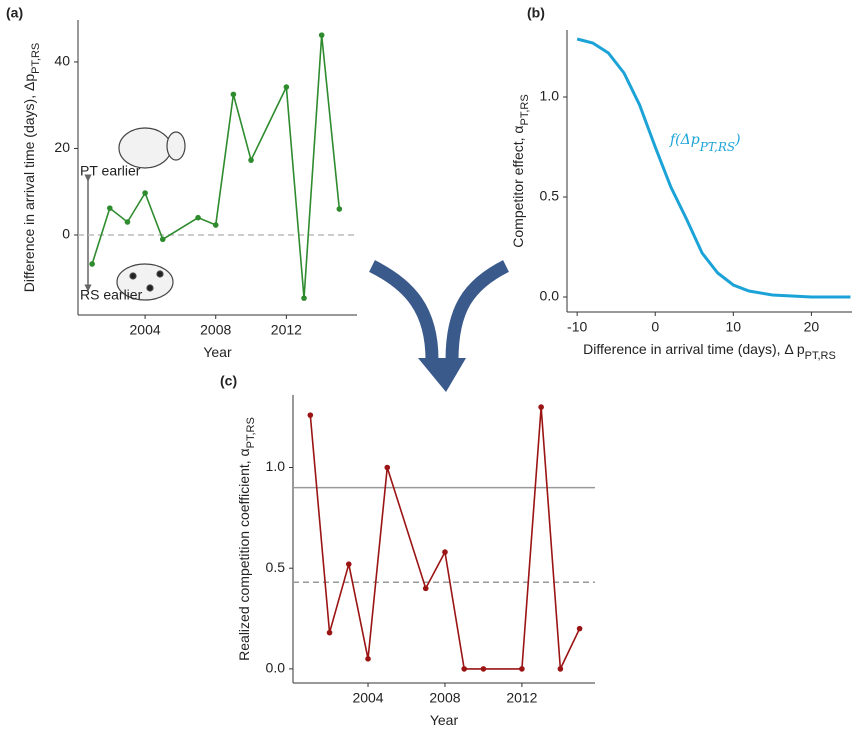 This screenshot has width=867, height=731. What do you see at coordinates (812, 327) in the screenshot?
I see `x-tick-label: 20` at bounding box center [812, 327].